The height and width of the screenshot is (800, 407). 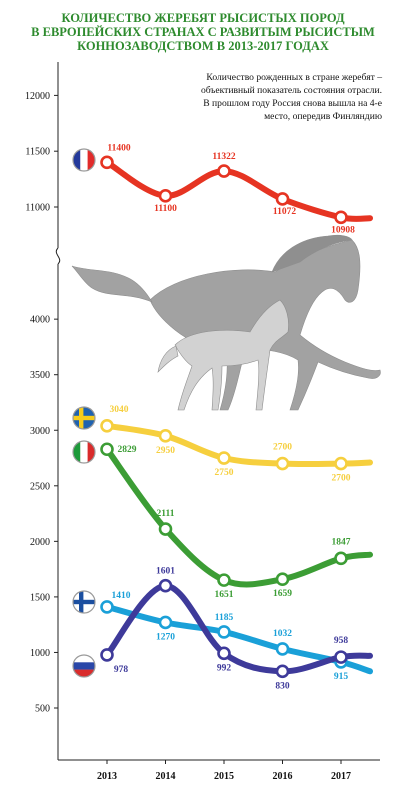 I want to click on italy-flag-icon, so click(x=84, y=452).